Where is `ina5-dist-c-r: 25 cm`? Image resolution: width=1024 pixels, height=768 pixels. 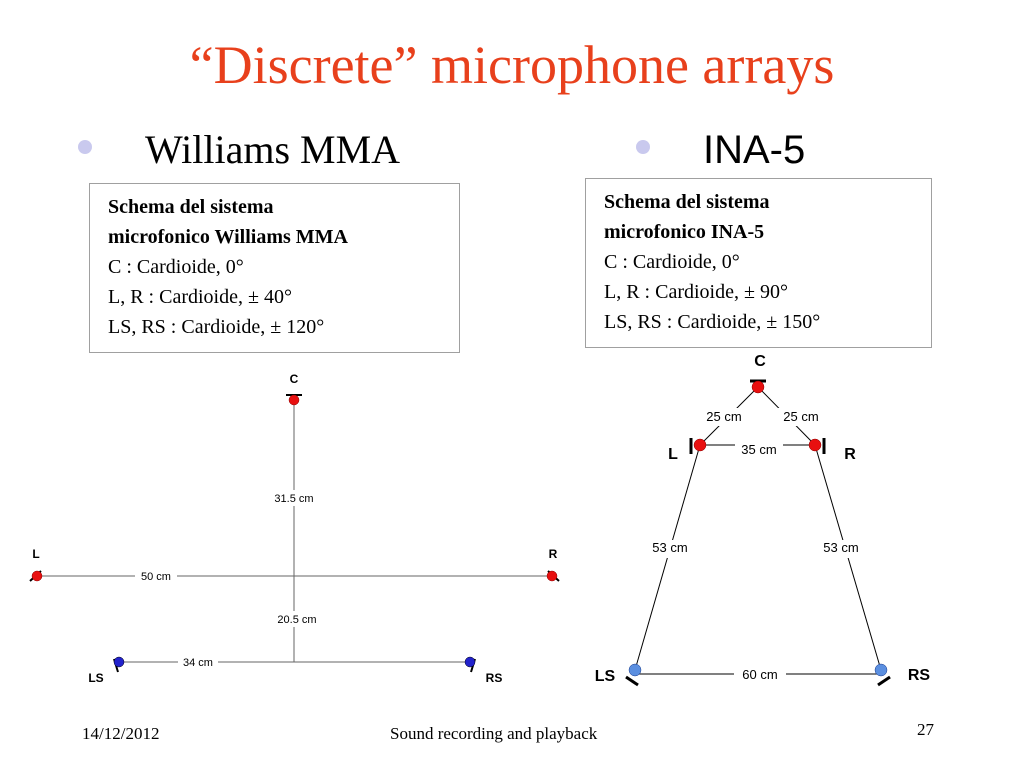
ina5-dist-c-r: 25 cm is located at coordinates (800, 416).